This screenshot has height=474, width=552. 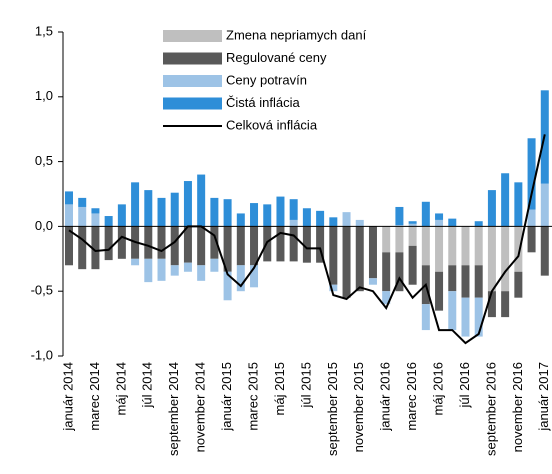 I want to click on x-tick-label: júl 2016, so click(x=464, y=385).